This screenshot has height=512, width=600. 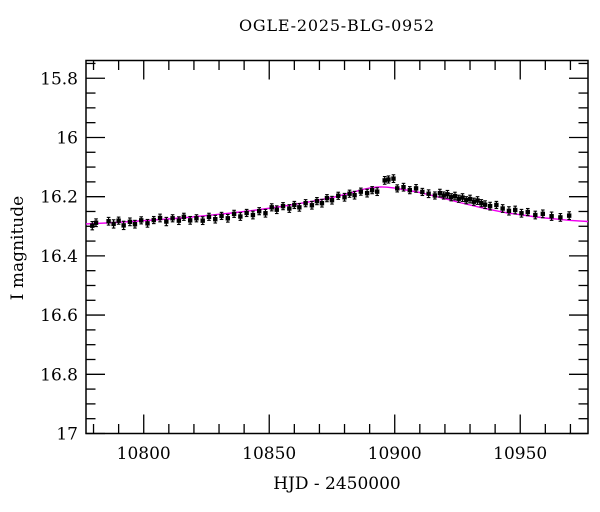 What do you see at coordinates (337, 484) in the screenshot?
I see `x-axis-label: HJD - 2450000` at bounding box center [337, 484].